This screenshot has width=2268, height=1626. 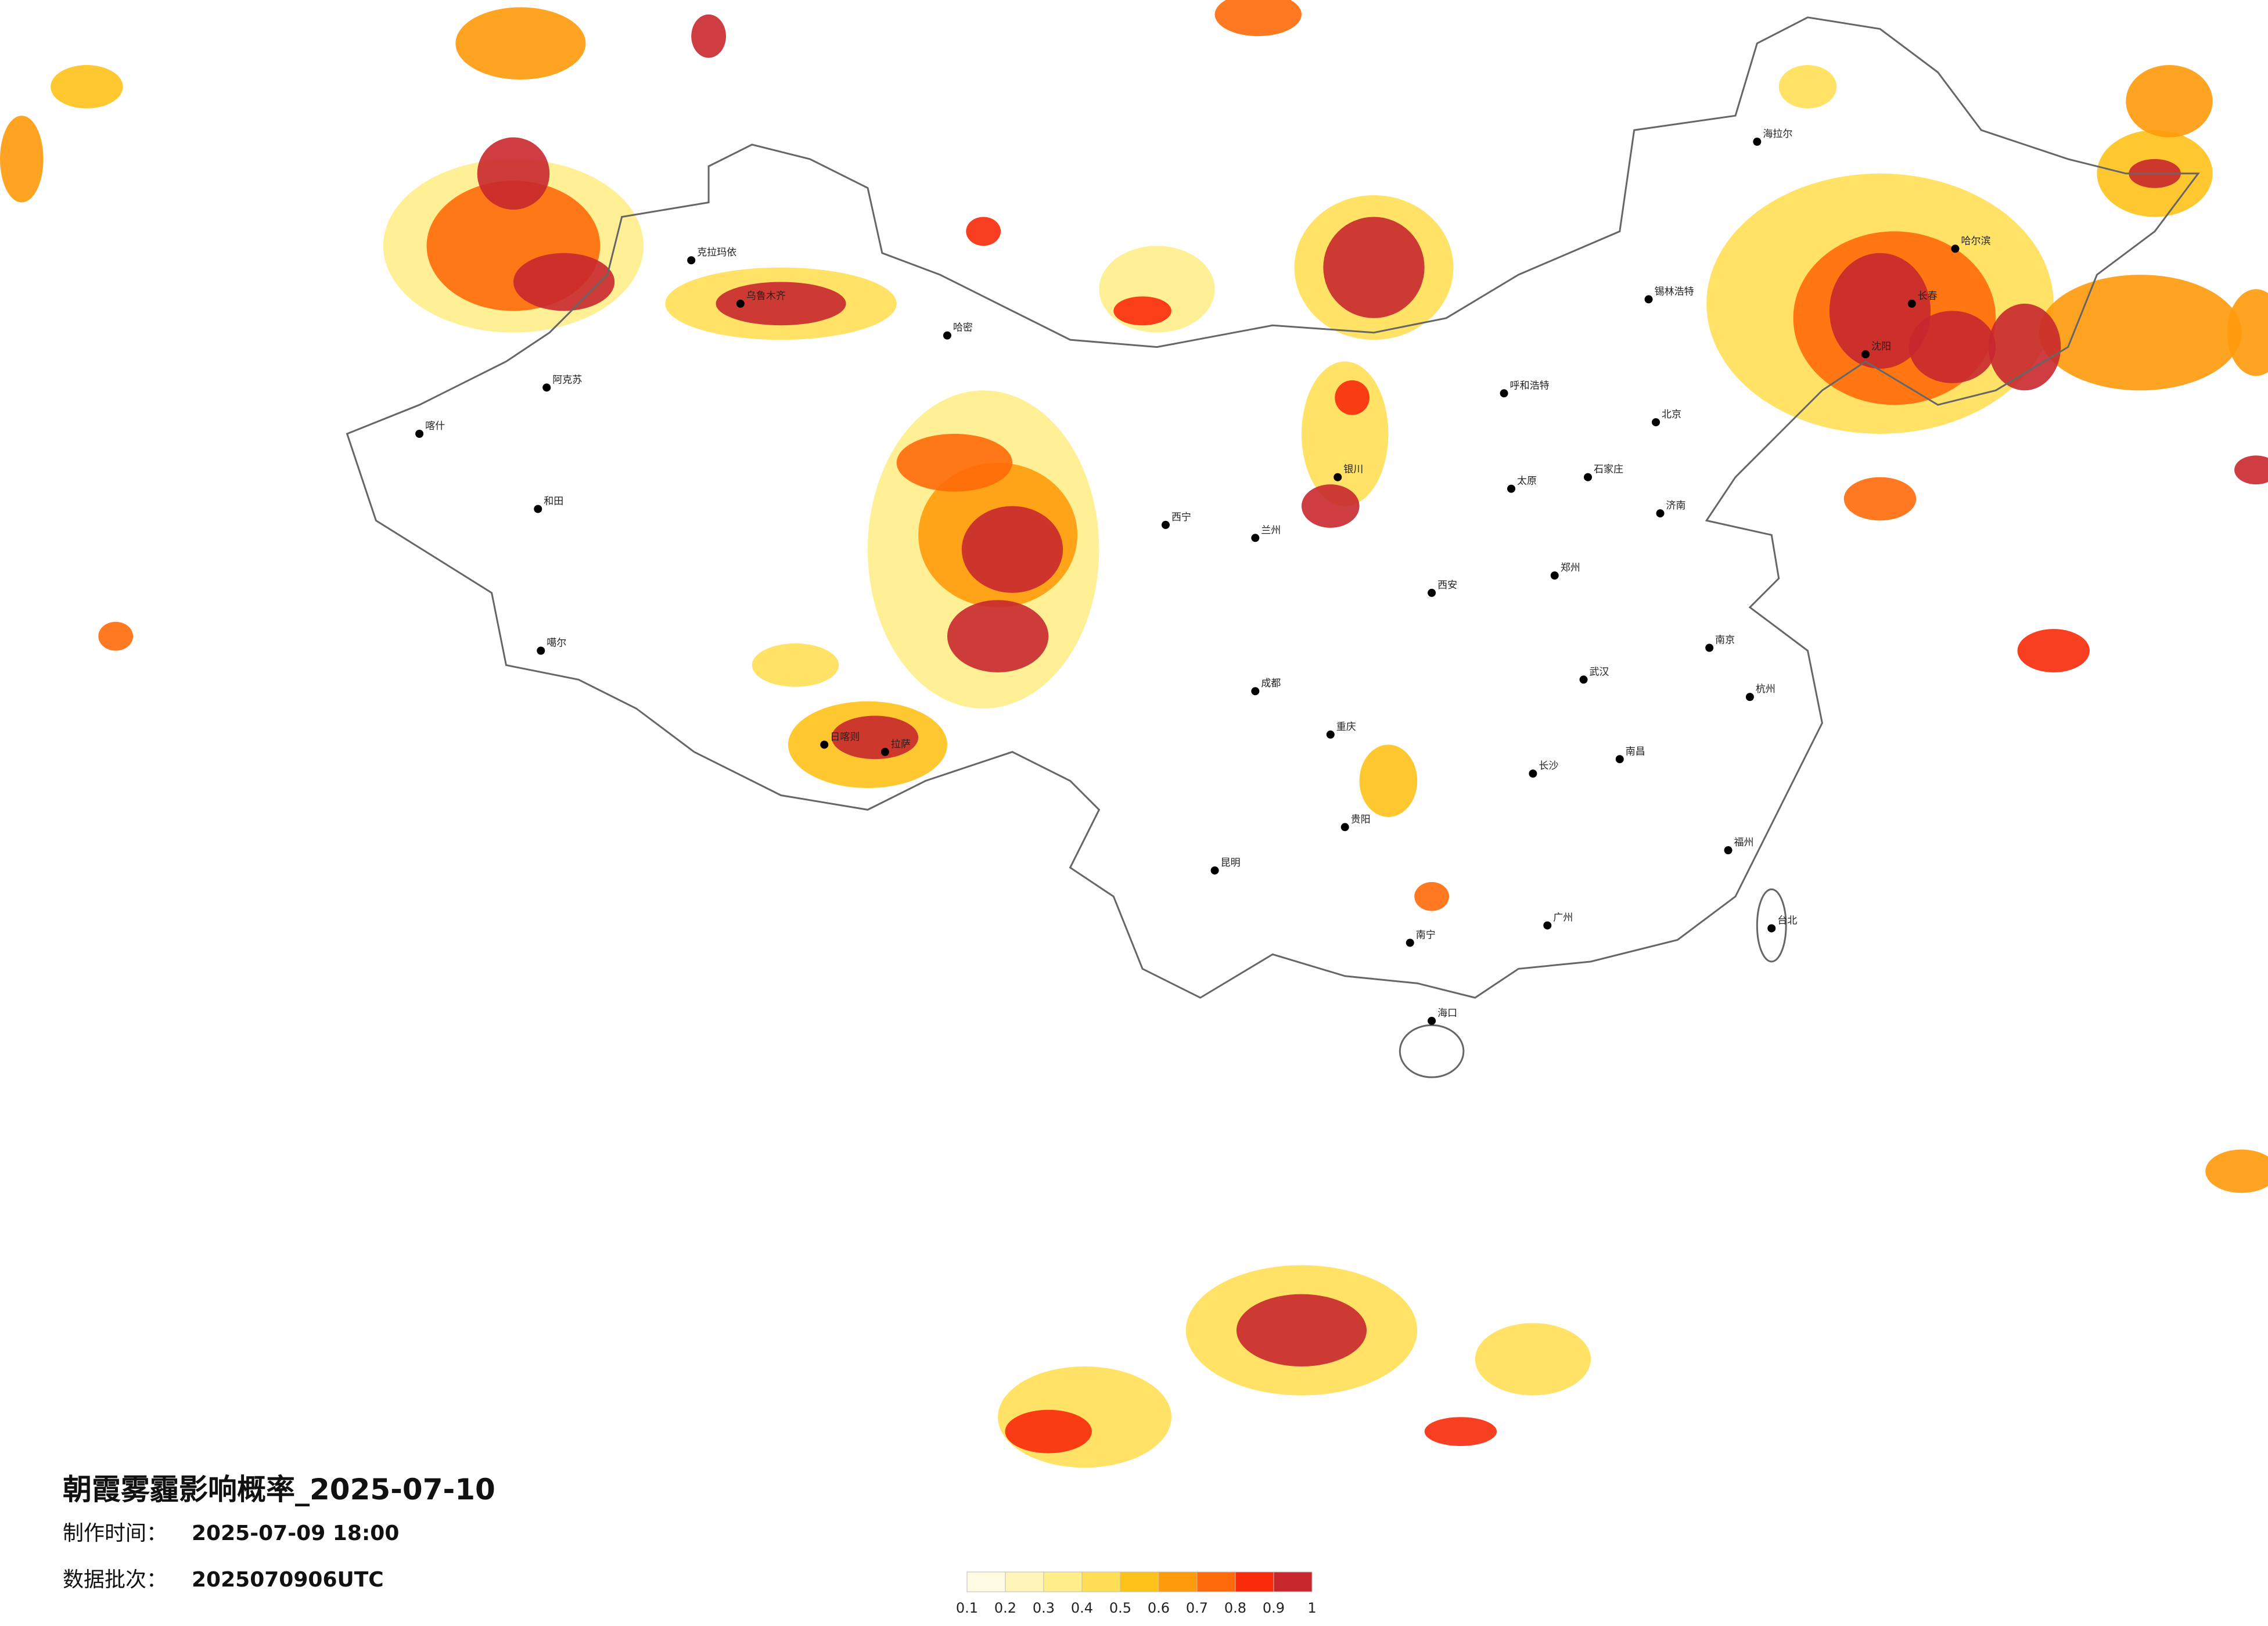 I want to click on city-label: 拉萨, so click(x=901, y=744).